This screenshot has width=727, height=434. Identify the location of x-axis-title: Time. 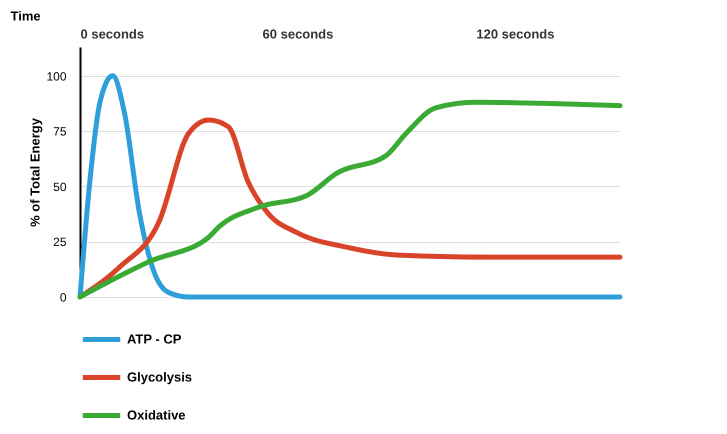
(25, 16).